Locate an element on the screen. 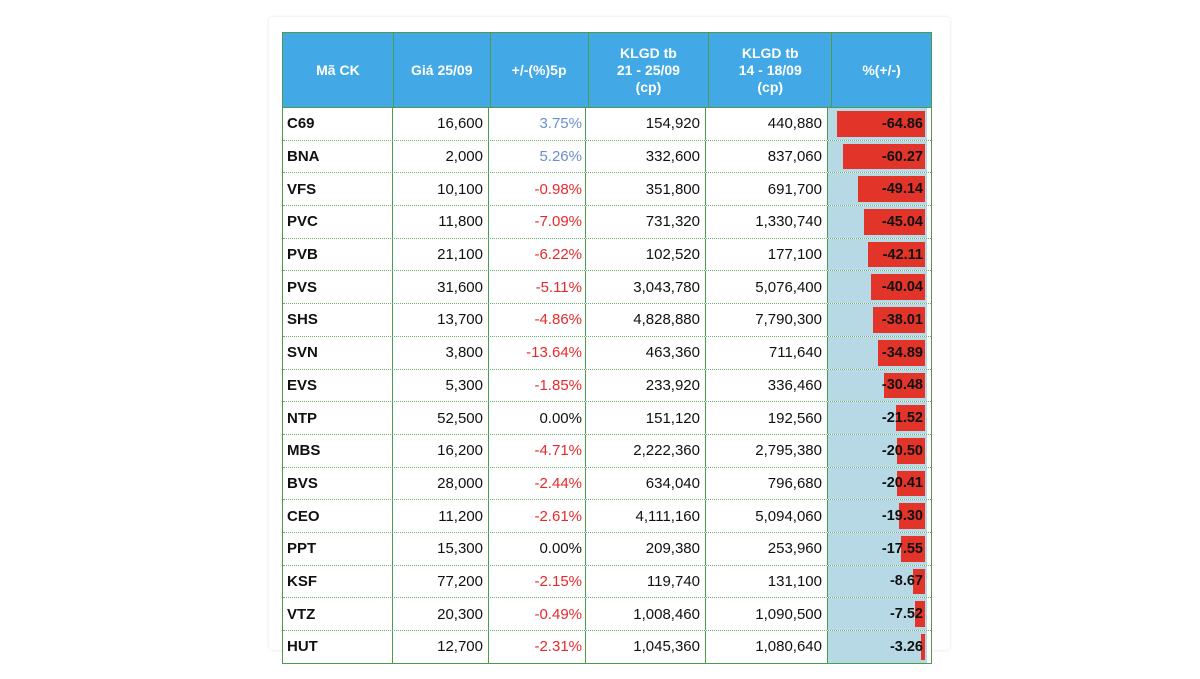 The image size is (1200, 679). table-row: BVS 28,000 -2.44% 634,040 796,680 -20.41 is located at coordinates (607, 484).